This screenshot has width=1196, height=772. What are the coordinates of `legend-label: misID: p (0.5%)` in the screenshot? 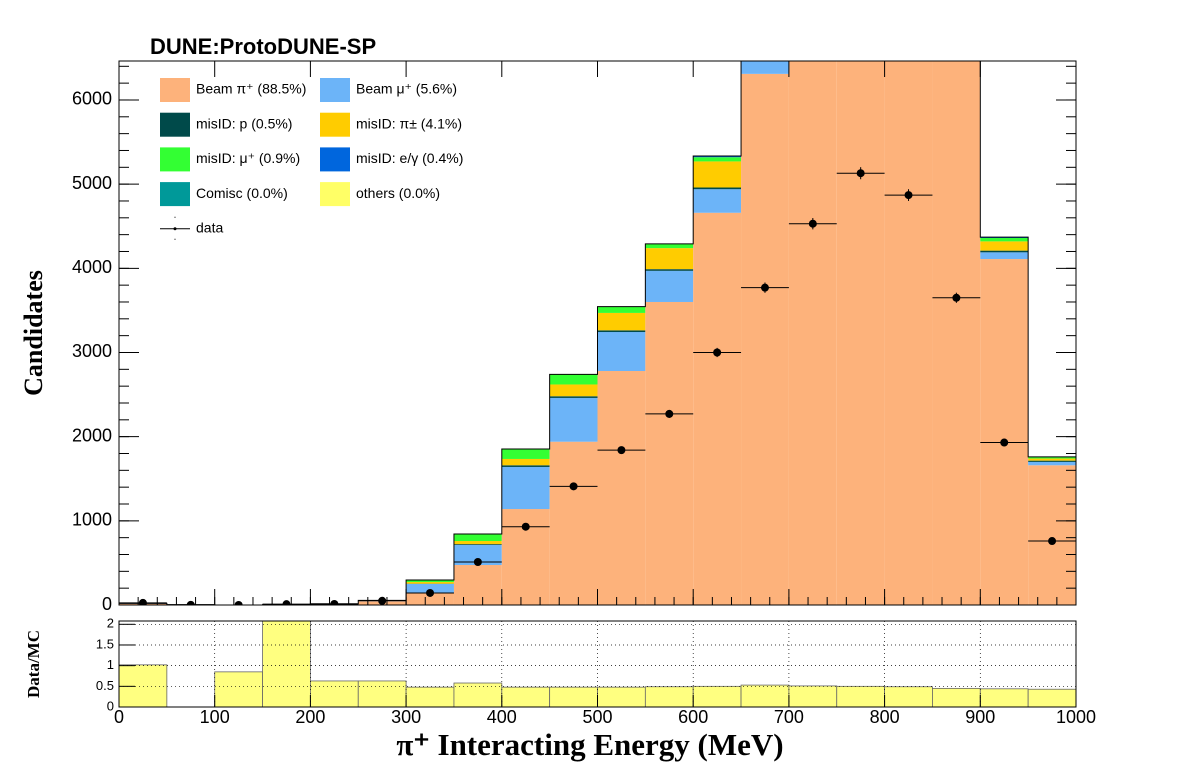 It's located at (244, 123).